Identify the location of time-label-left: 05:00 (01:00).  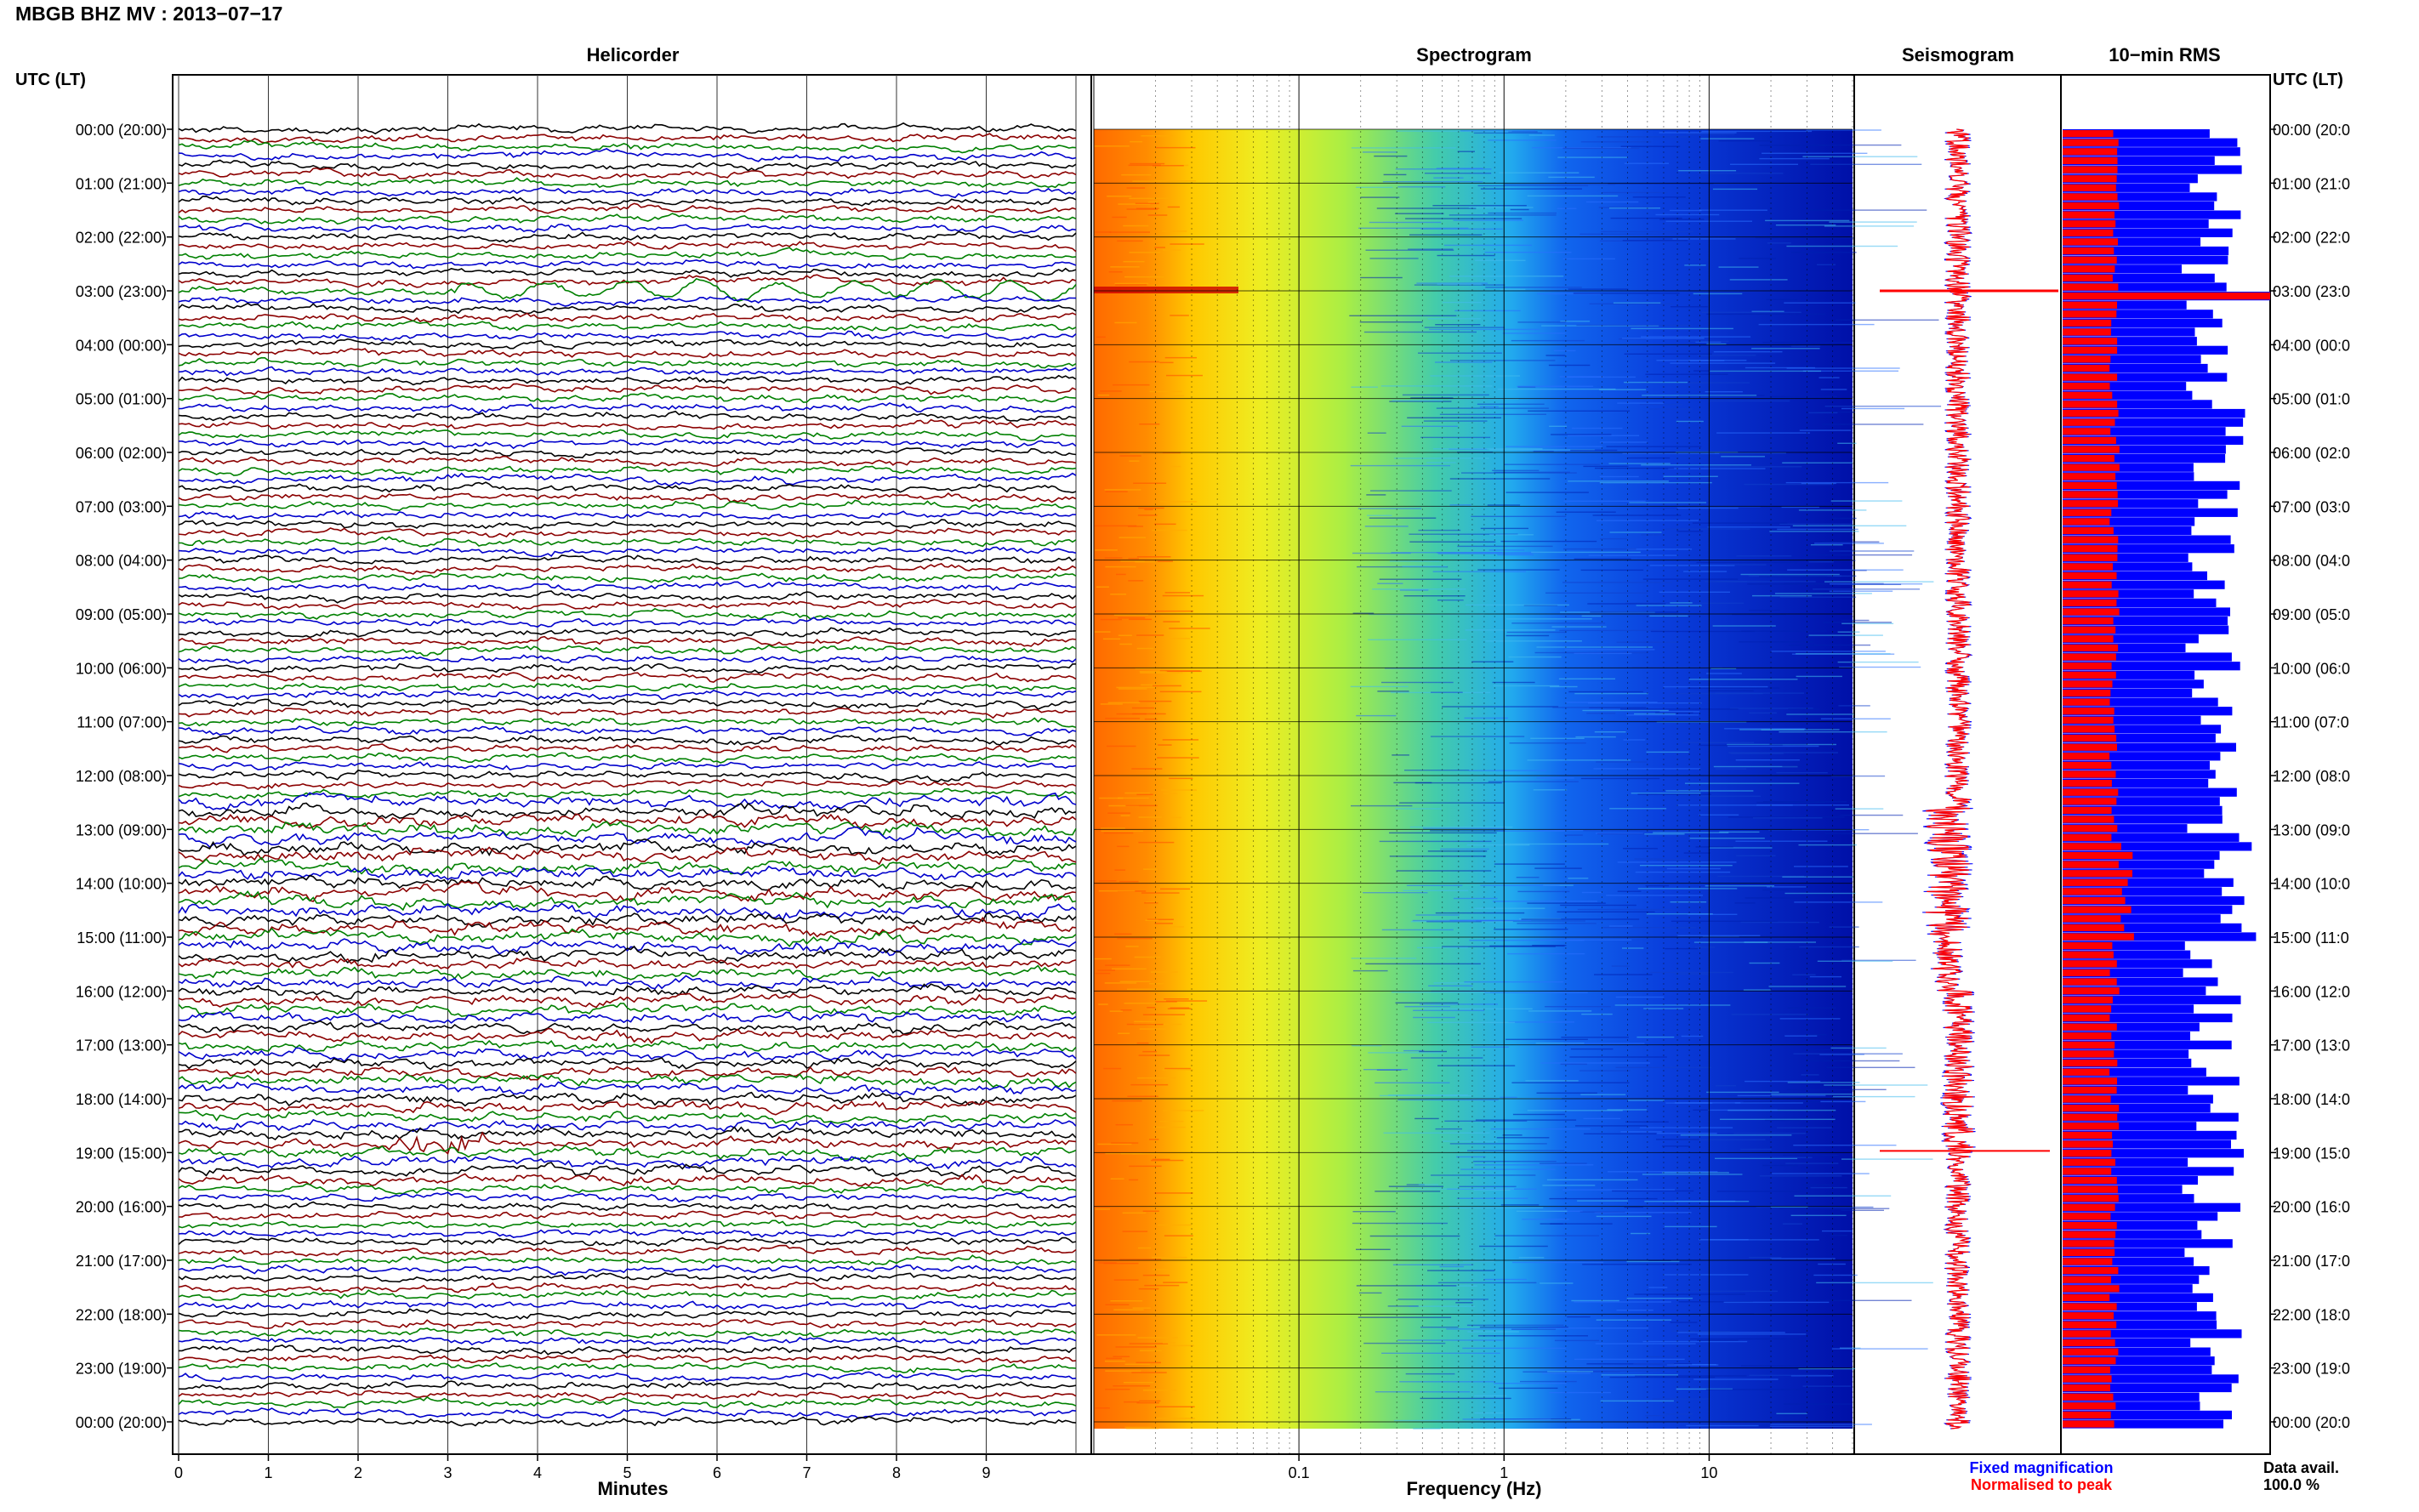
(121, 399).